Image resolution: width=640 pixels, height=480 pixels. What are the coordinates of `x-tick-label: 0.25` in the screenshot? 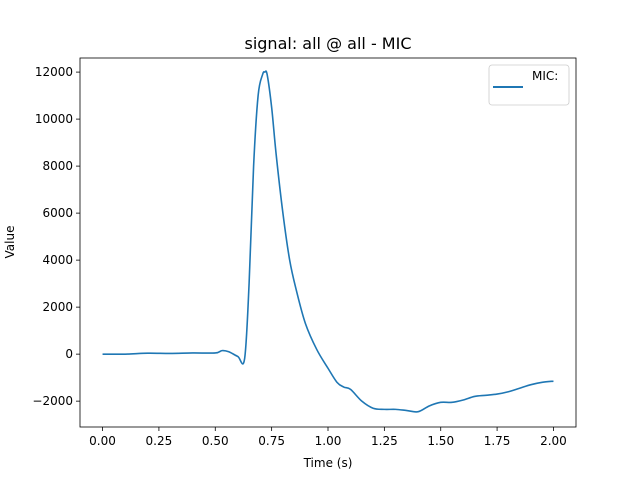 It's located at (159, 441).